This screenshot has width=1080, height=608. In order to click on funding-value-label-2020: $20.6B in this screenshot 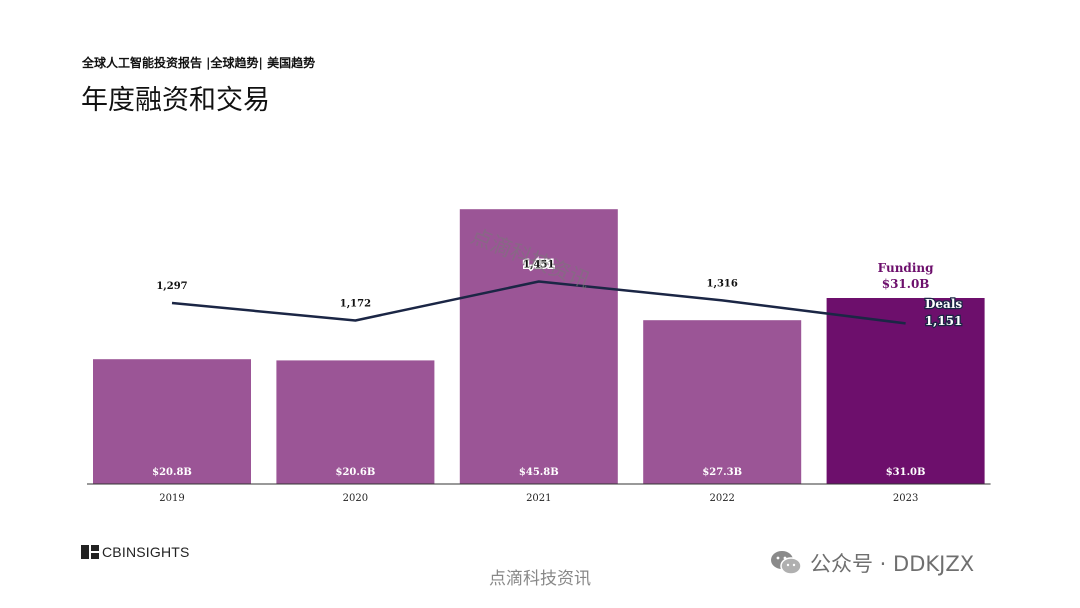, I will do `click(356, 472)`.